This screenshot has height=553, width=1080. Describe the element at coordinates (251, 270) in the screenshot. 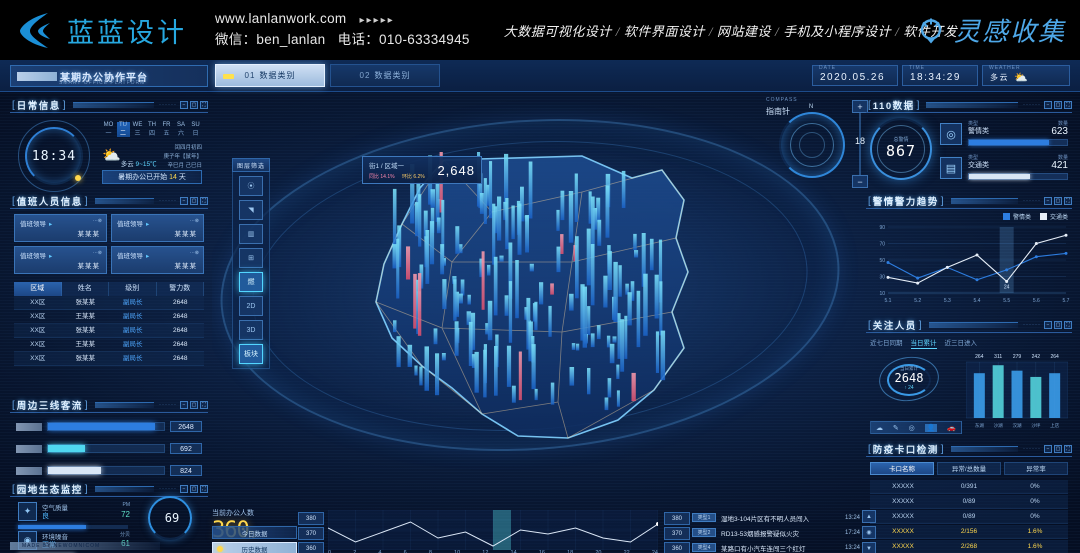

I see `layer-filter-buttons: ⦿ ◥ ▥ ⊞ 燃 2D 3D 板块` at that location.